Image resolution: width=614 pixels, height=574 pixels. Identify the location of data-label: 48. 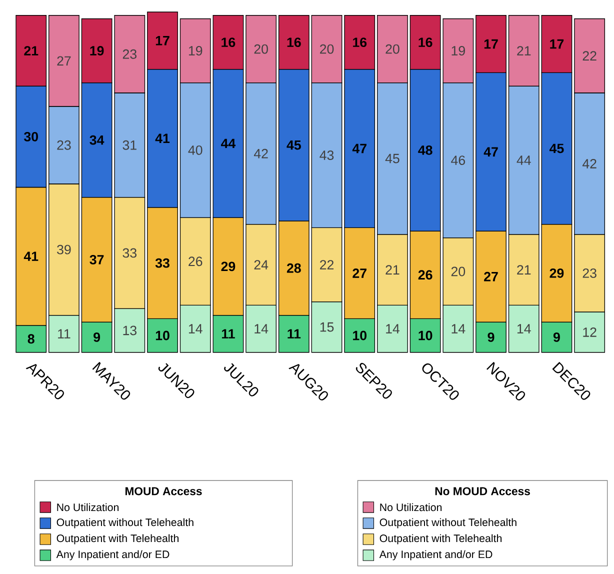
(425, 150).